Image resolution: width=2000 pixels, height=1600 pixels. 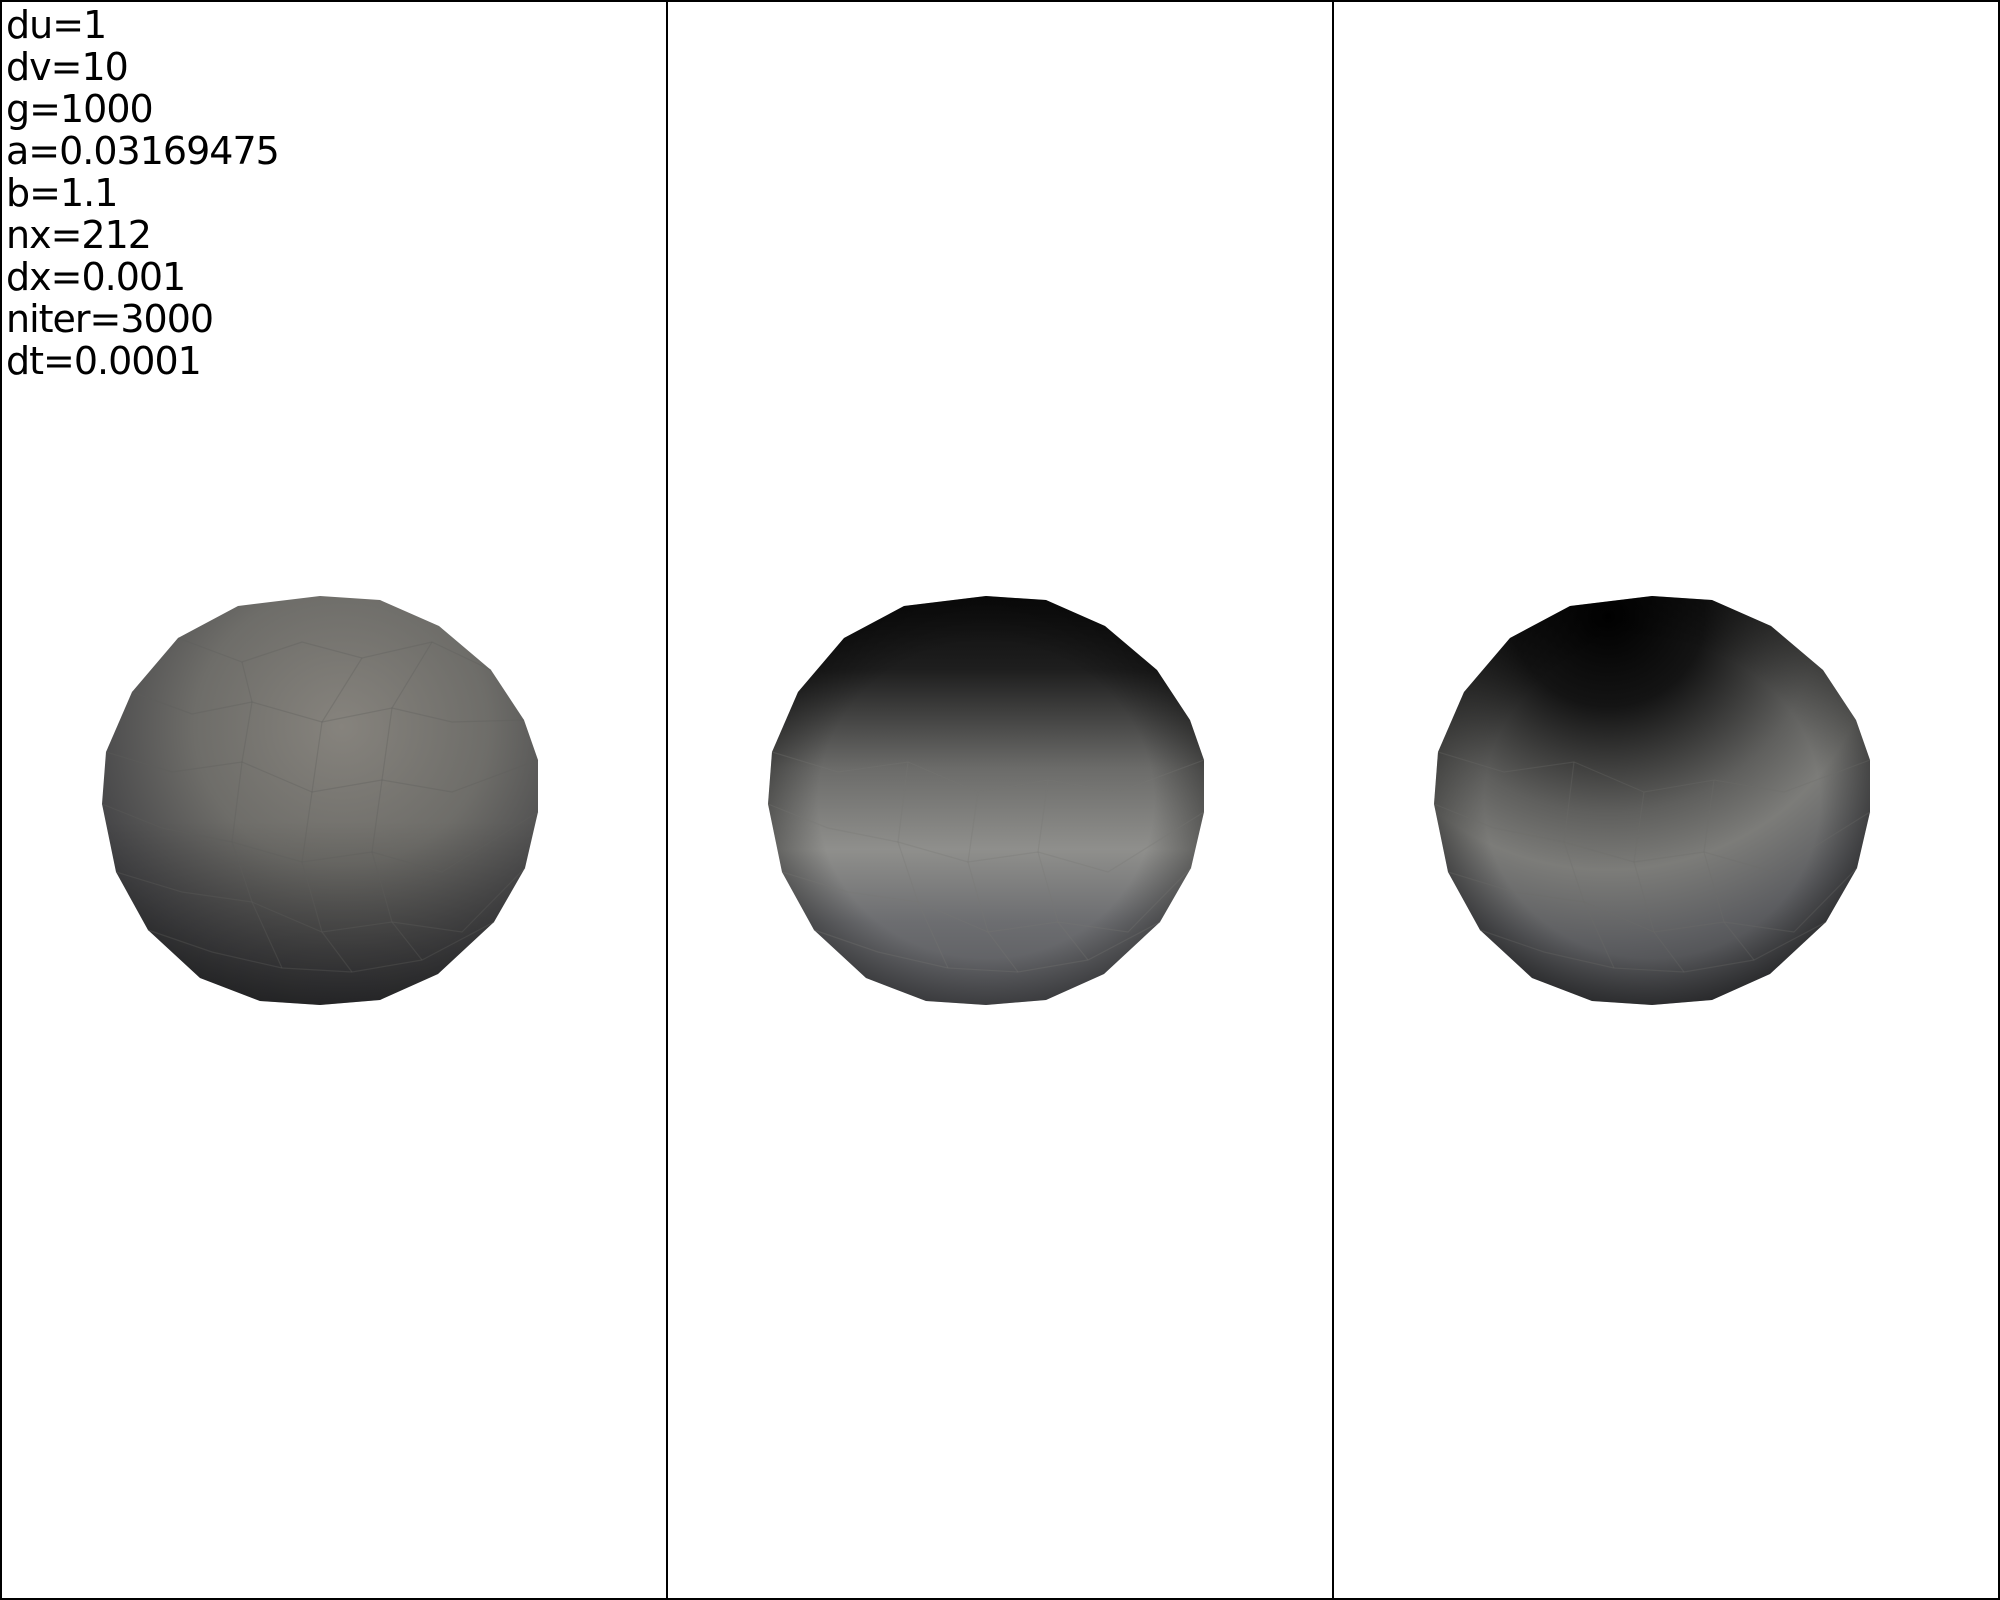 I want to click on sphere-left-facets, so click(x=320, y=805).